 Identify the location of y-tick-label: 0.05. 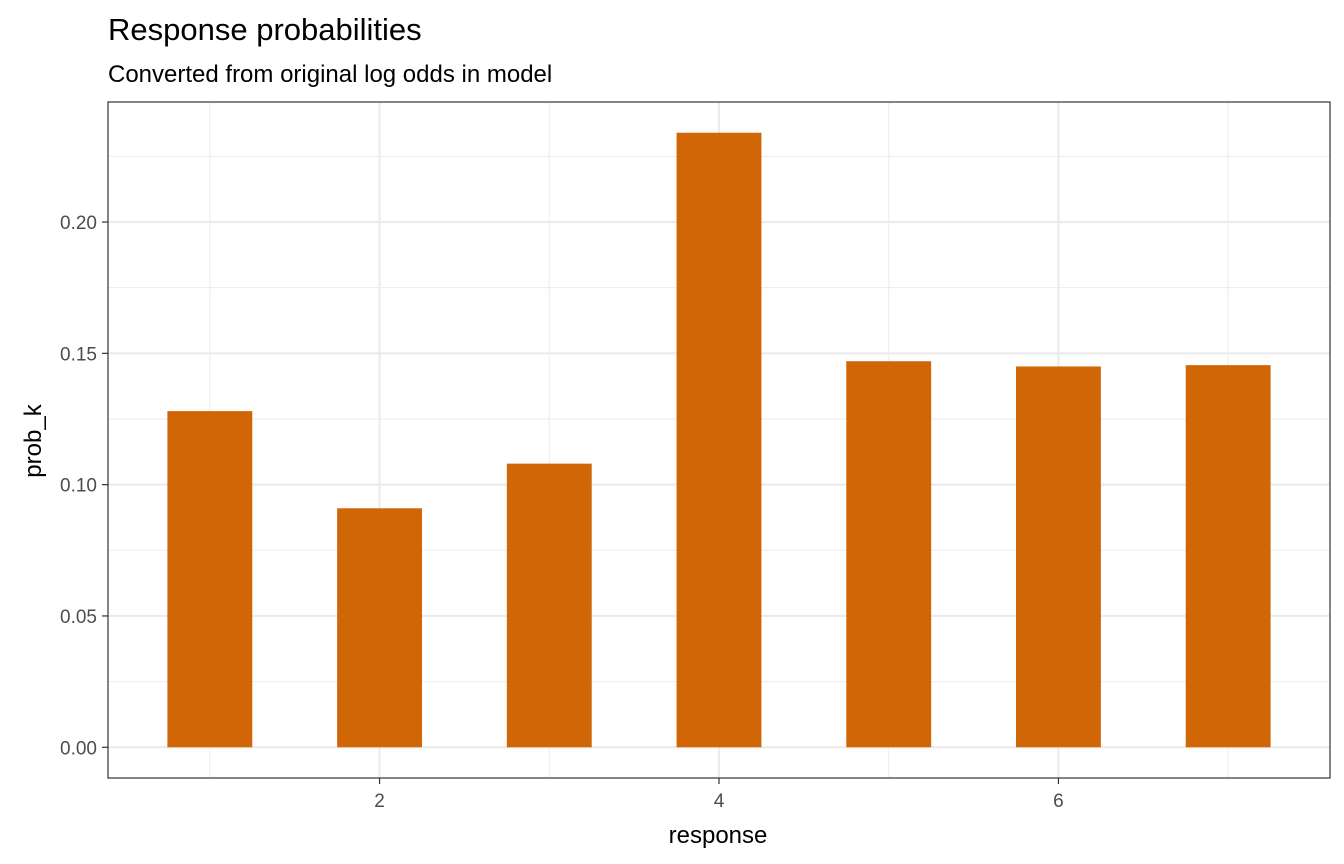
(78, 617).